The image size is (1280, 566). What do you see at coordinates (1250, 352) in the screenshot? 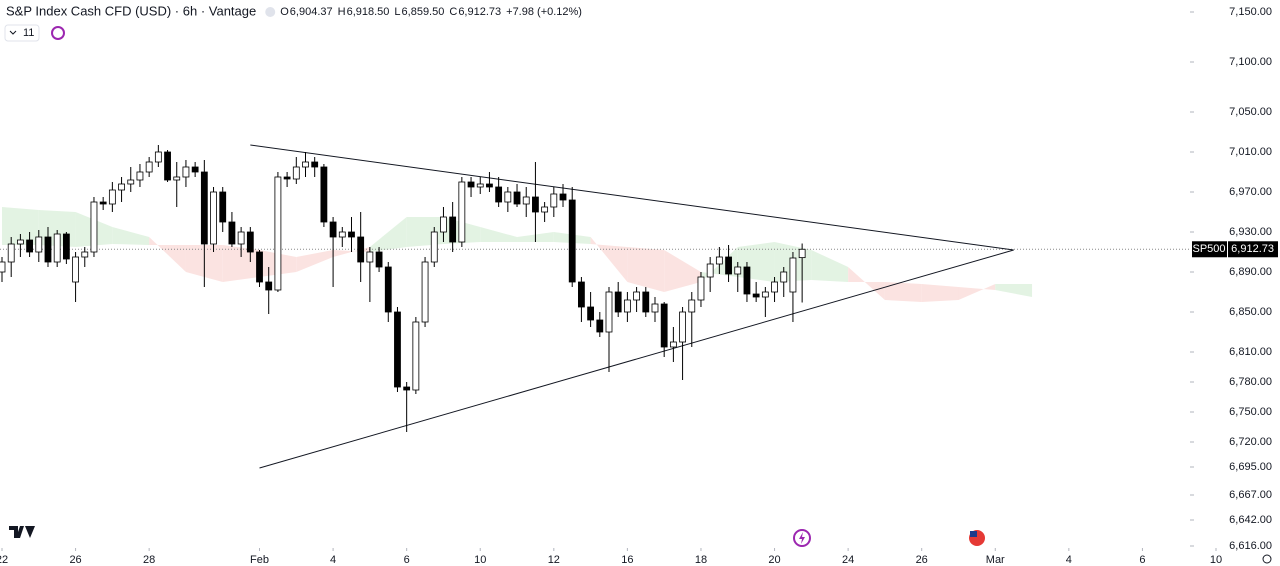
I see `y-tick-label: 6,810.00` at bounding box center [1250, 352].